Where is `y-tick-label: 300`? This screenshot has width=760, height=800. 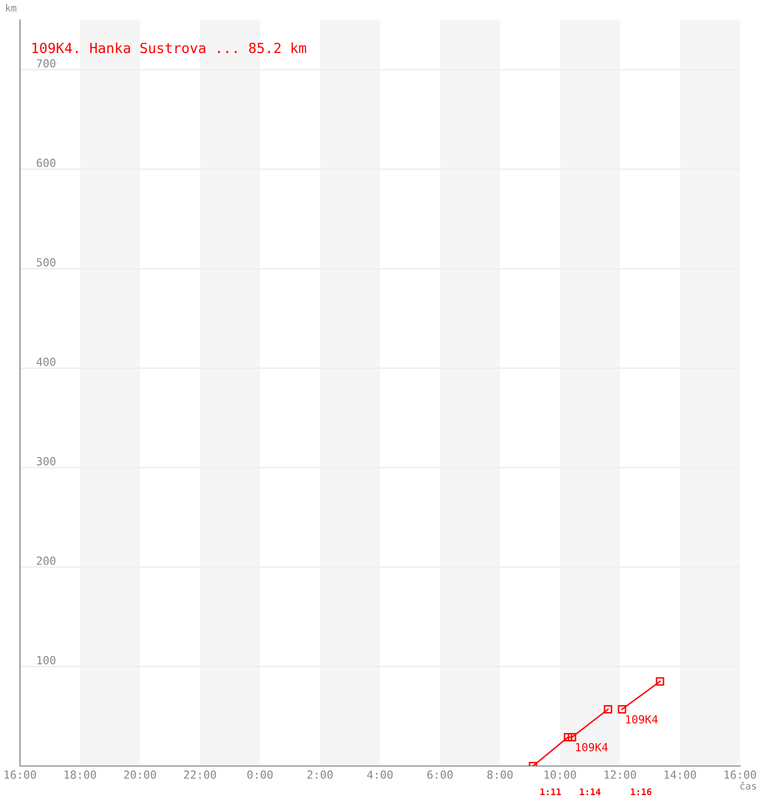 y-tick-label: 300 is located at coordinates (46, 461).